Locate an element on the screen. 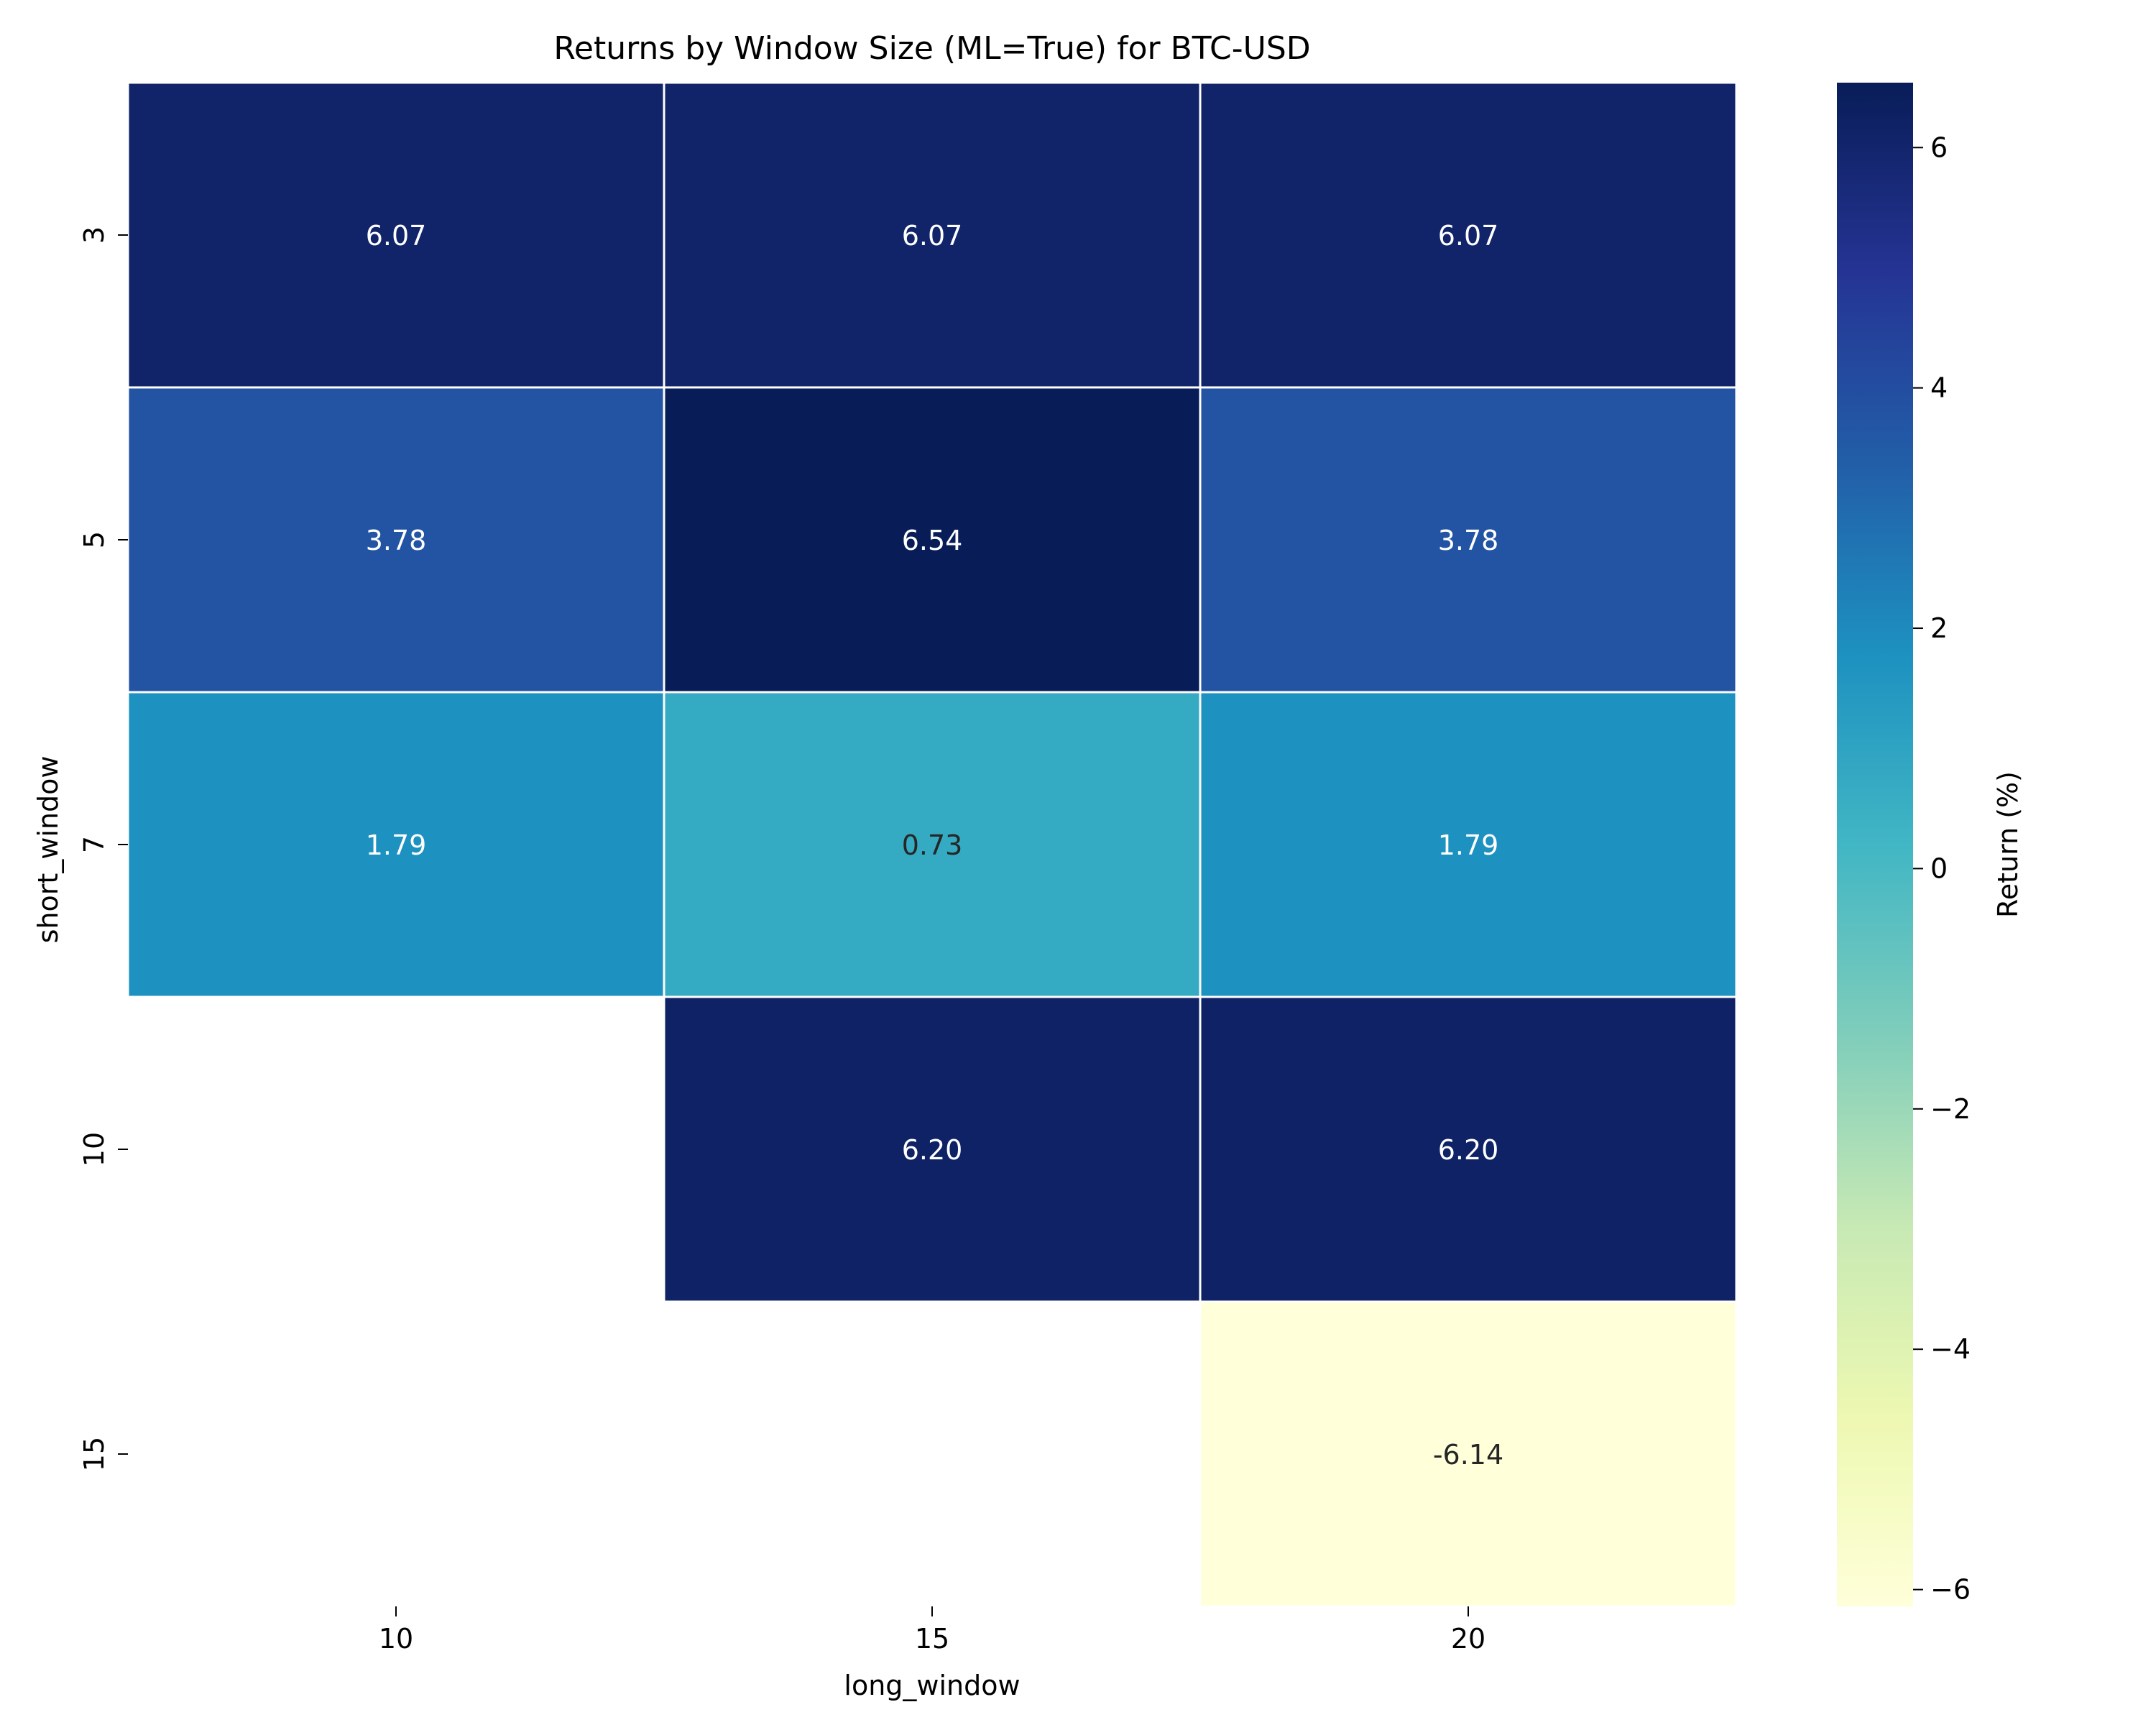  colorbar-ticks: 6 4 2 0 −2 −4 −6 is located at coordinates (1942, 869).